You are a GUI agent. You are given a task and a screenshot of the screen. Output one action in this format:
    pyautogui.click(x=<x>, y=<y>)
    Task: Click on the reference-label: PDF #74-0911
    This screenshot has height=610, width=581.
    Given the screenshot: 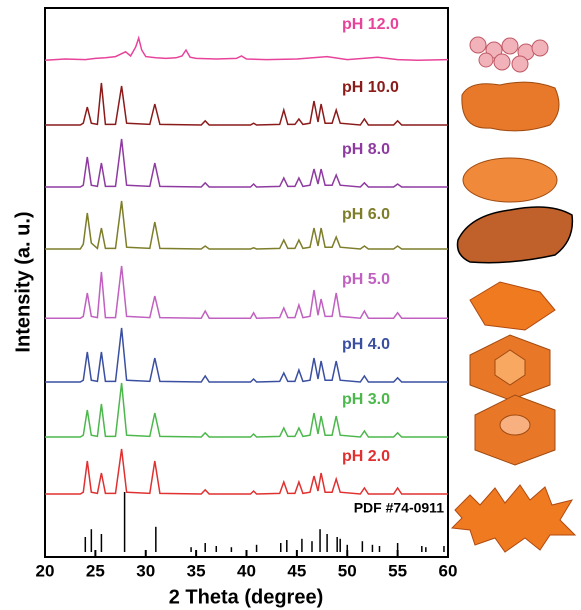 What is the action you would take?
    pyautogui.click(x=399, y=508)
    